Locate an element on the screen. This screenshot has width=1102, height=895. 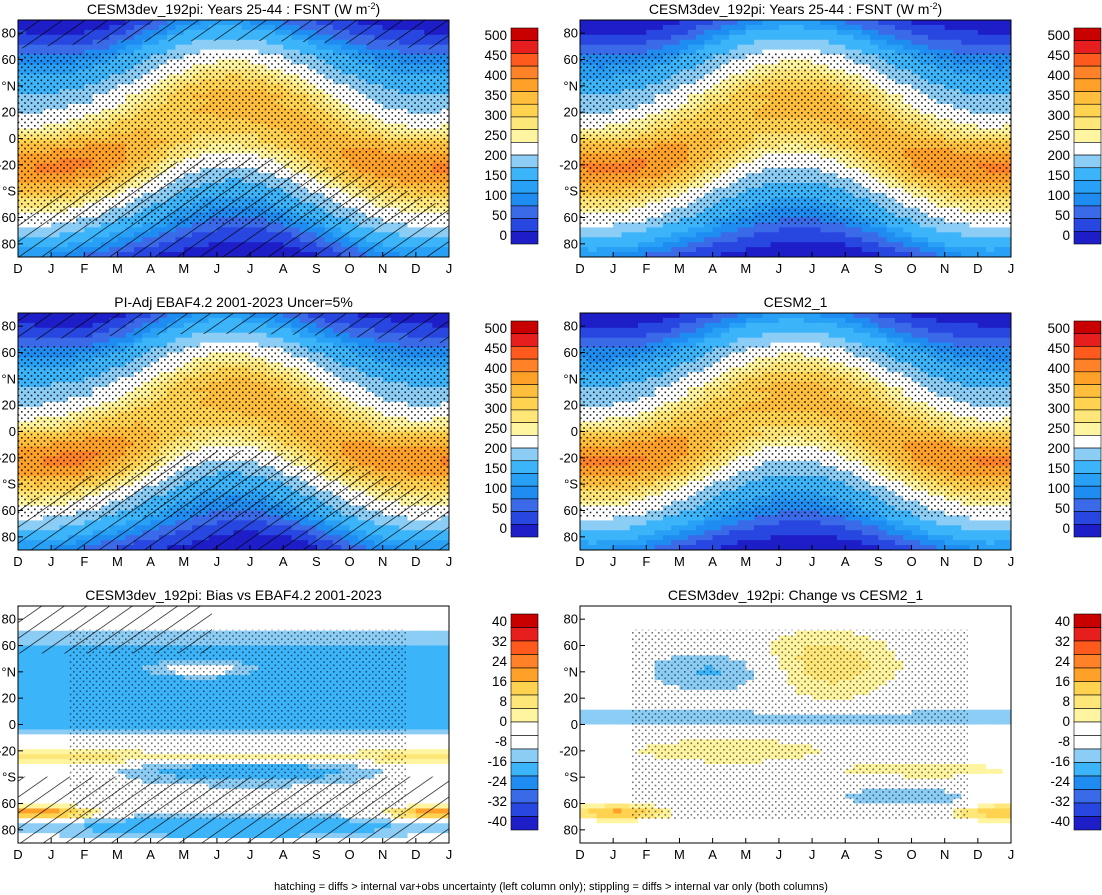
y-tick-label: 20 is located at coordinates (9, 112).